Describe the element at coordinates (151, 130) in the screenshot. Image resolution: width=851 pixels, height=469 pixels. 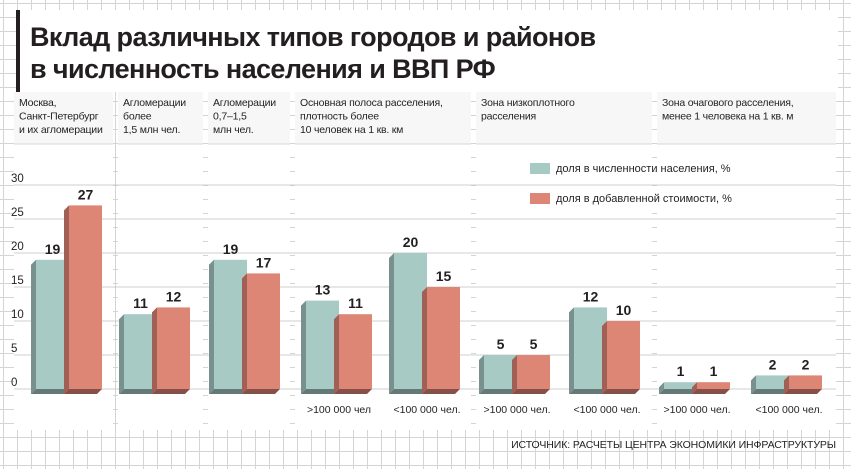
I see `group-header-text: 1,5 млн чел.` at that location.